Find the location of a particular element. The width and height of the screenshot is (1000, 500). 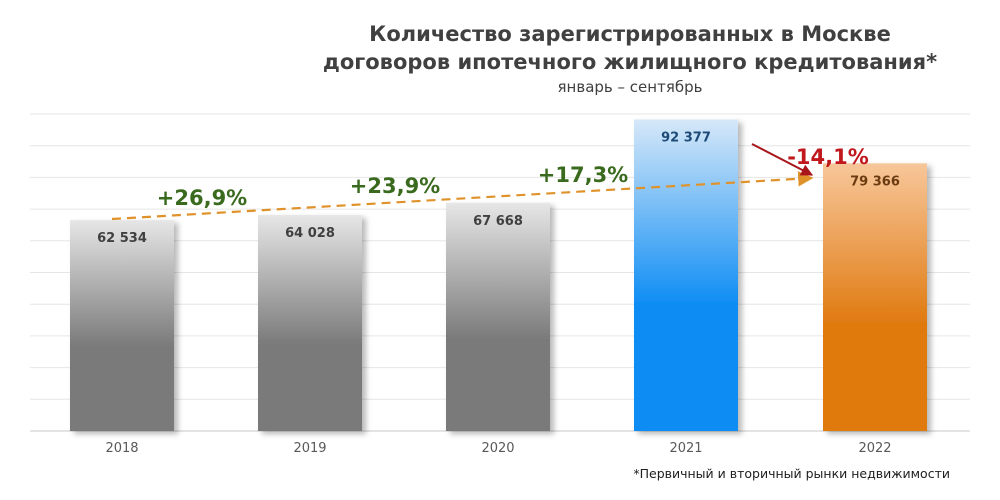

annotation-growth-2020: +17,3% is located at coordinates (583, 175).